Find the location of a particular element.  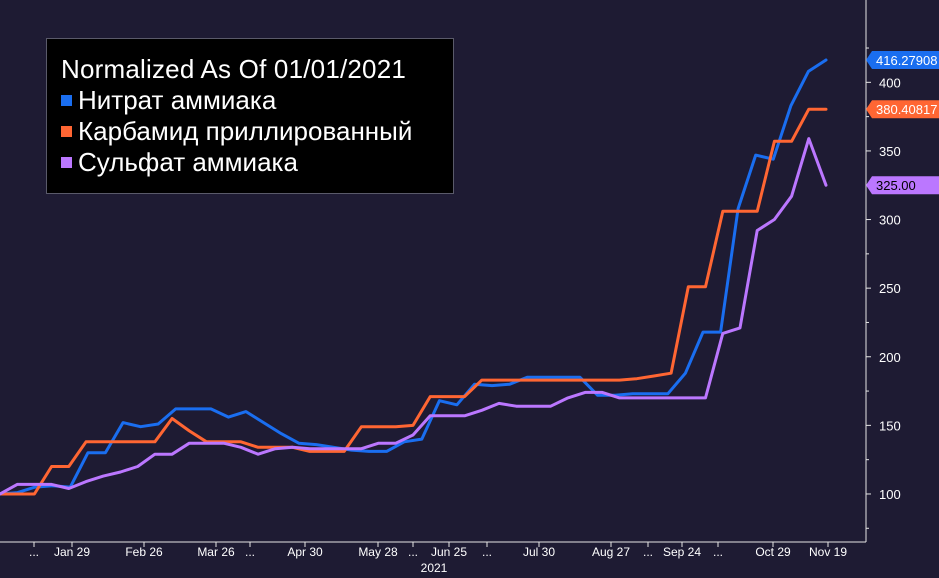

x-tick-label: Jan 29 is located at coordinates (72, 552).